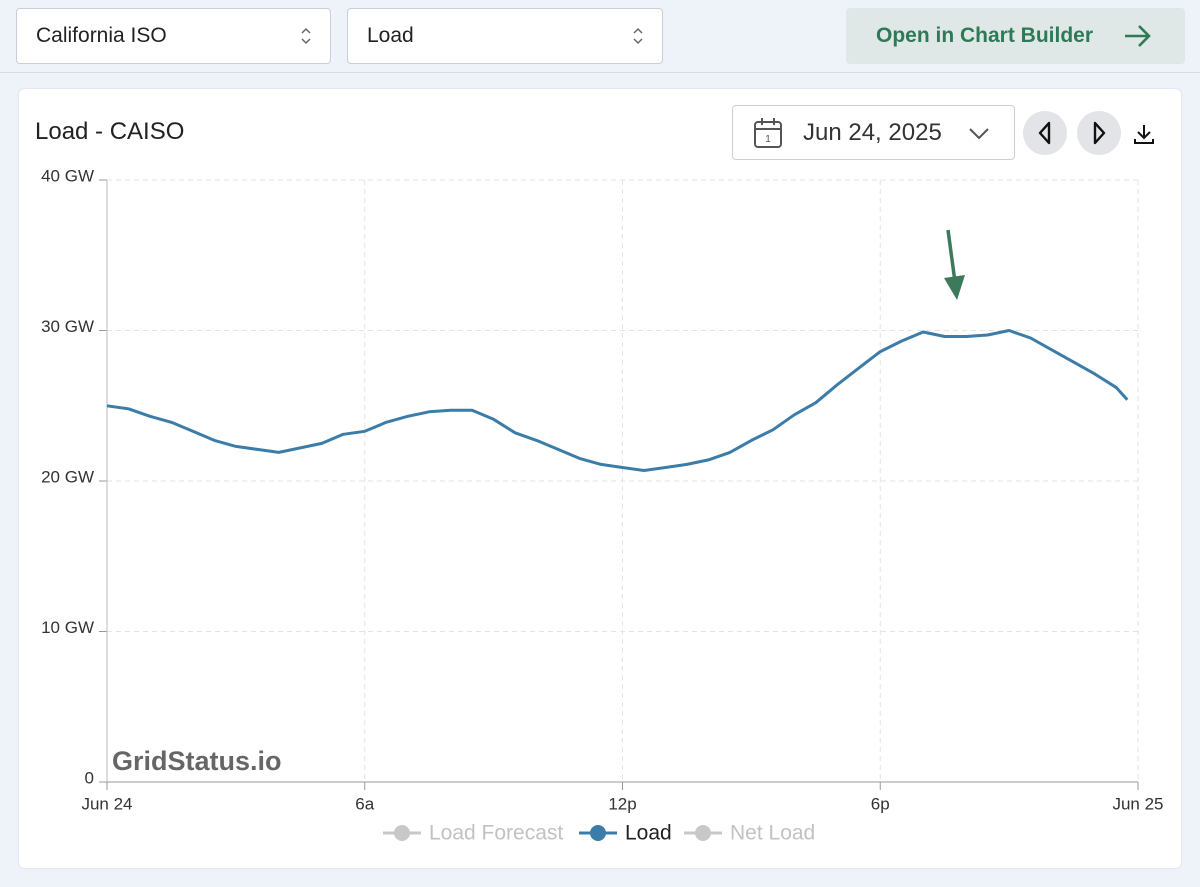  I want to click on legend-item: Load, so click(625, 833).